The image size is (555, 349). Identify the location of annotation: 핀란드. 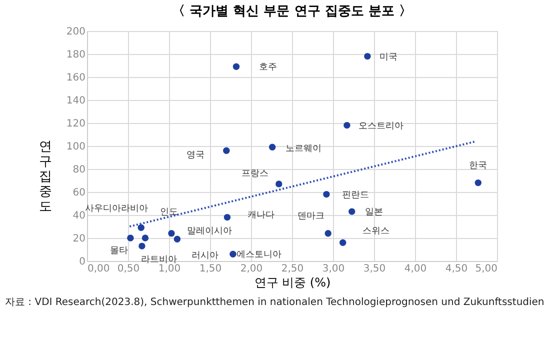
(355, 195).